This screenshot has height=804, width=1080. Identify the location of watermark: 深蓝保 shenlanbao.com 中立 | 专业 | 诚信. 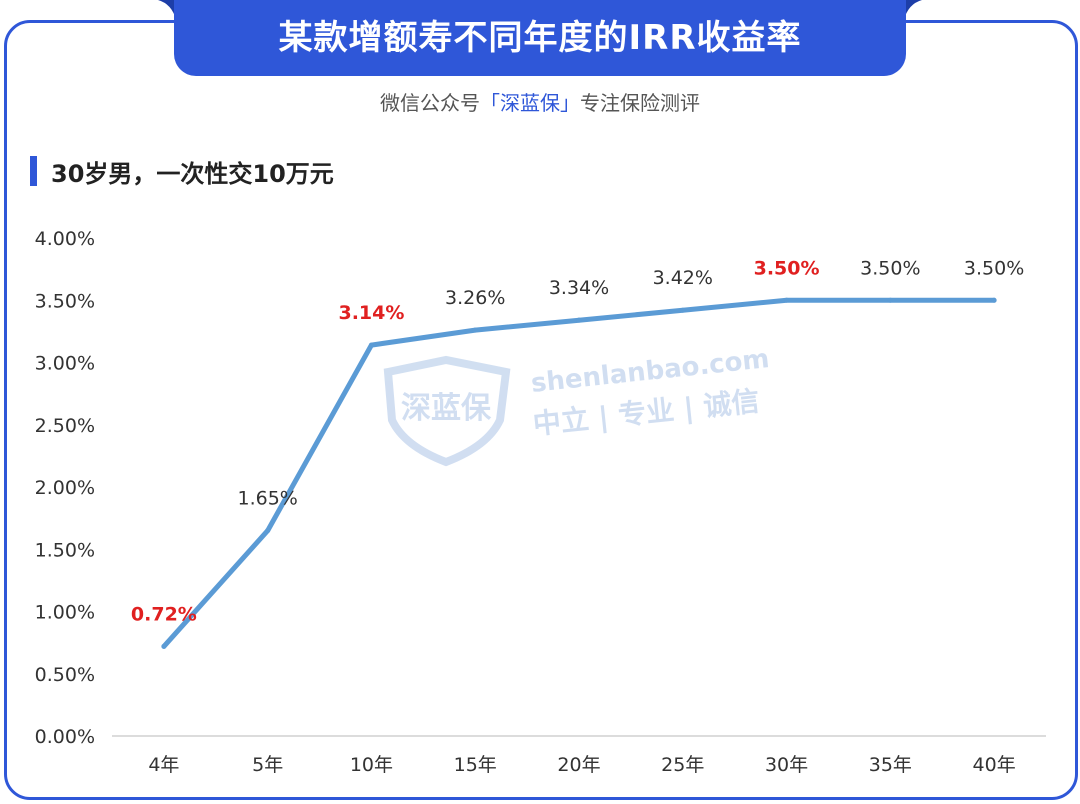
(577, 405).